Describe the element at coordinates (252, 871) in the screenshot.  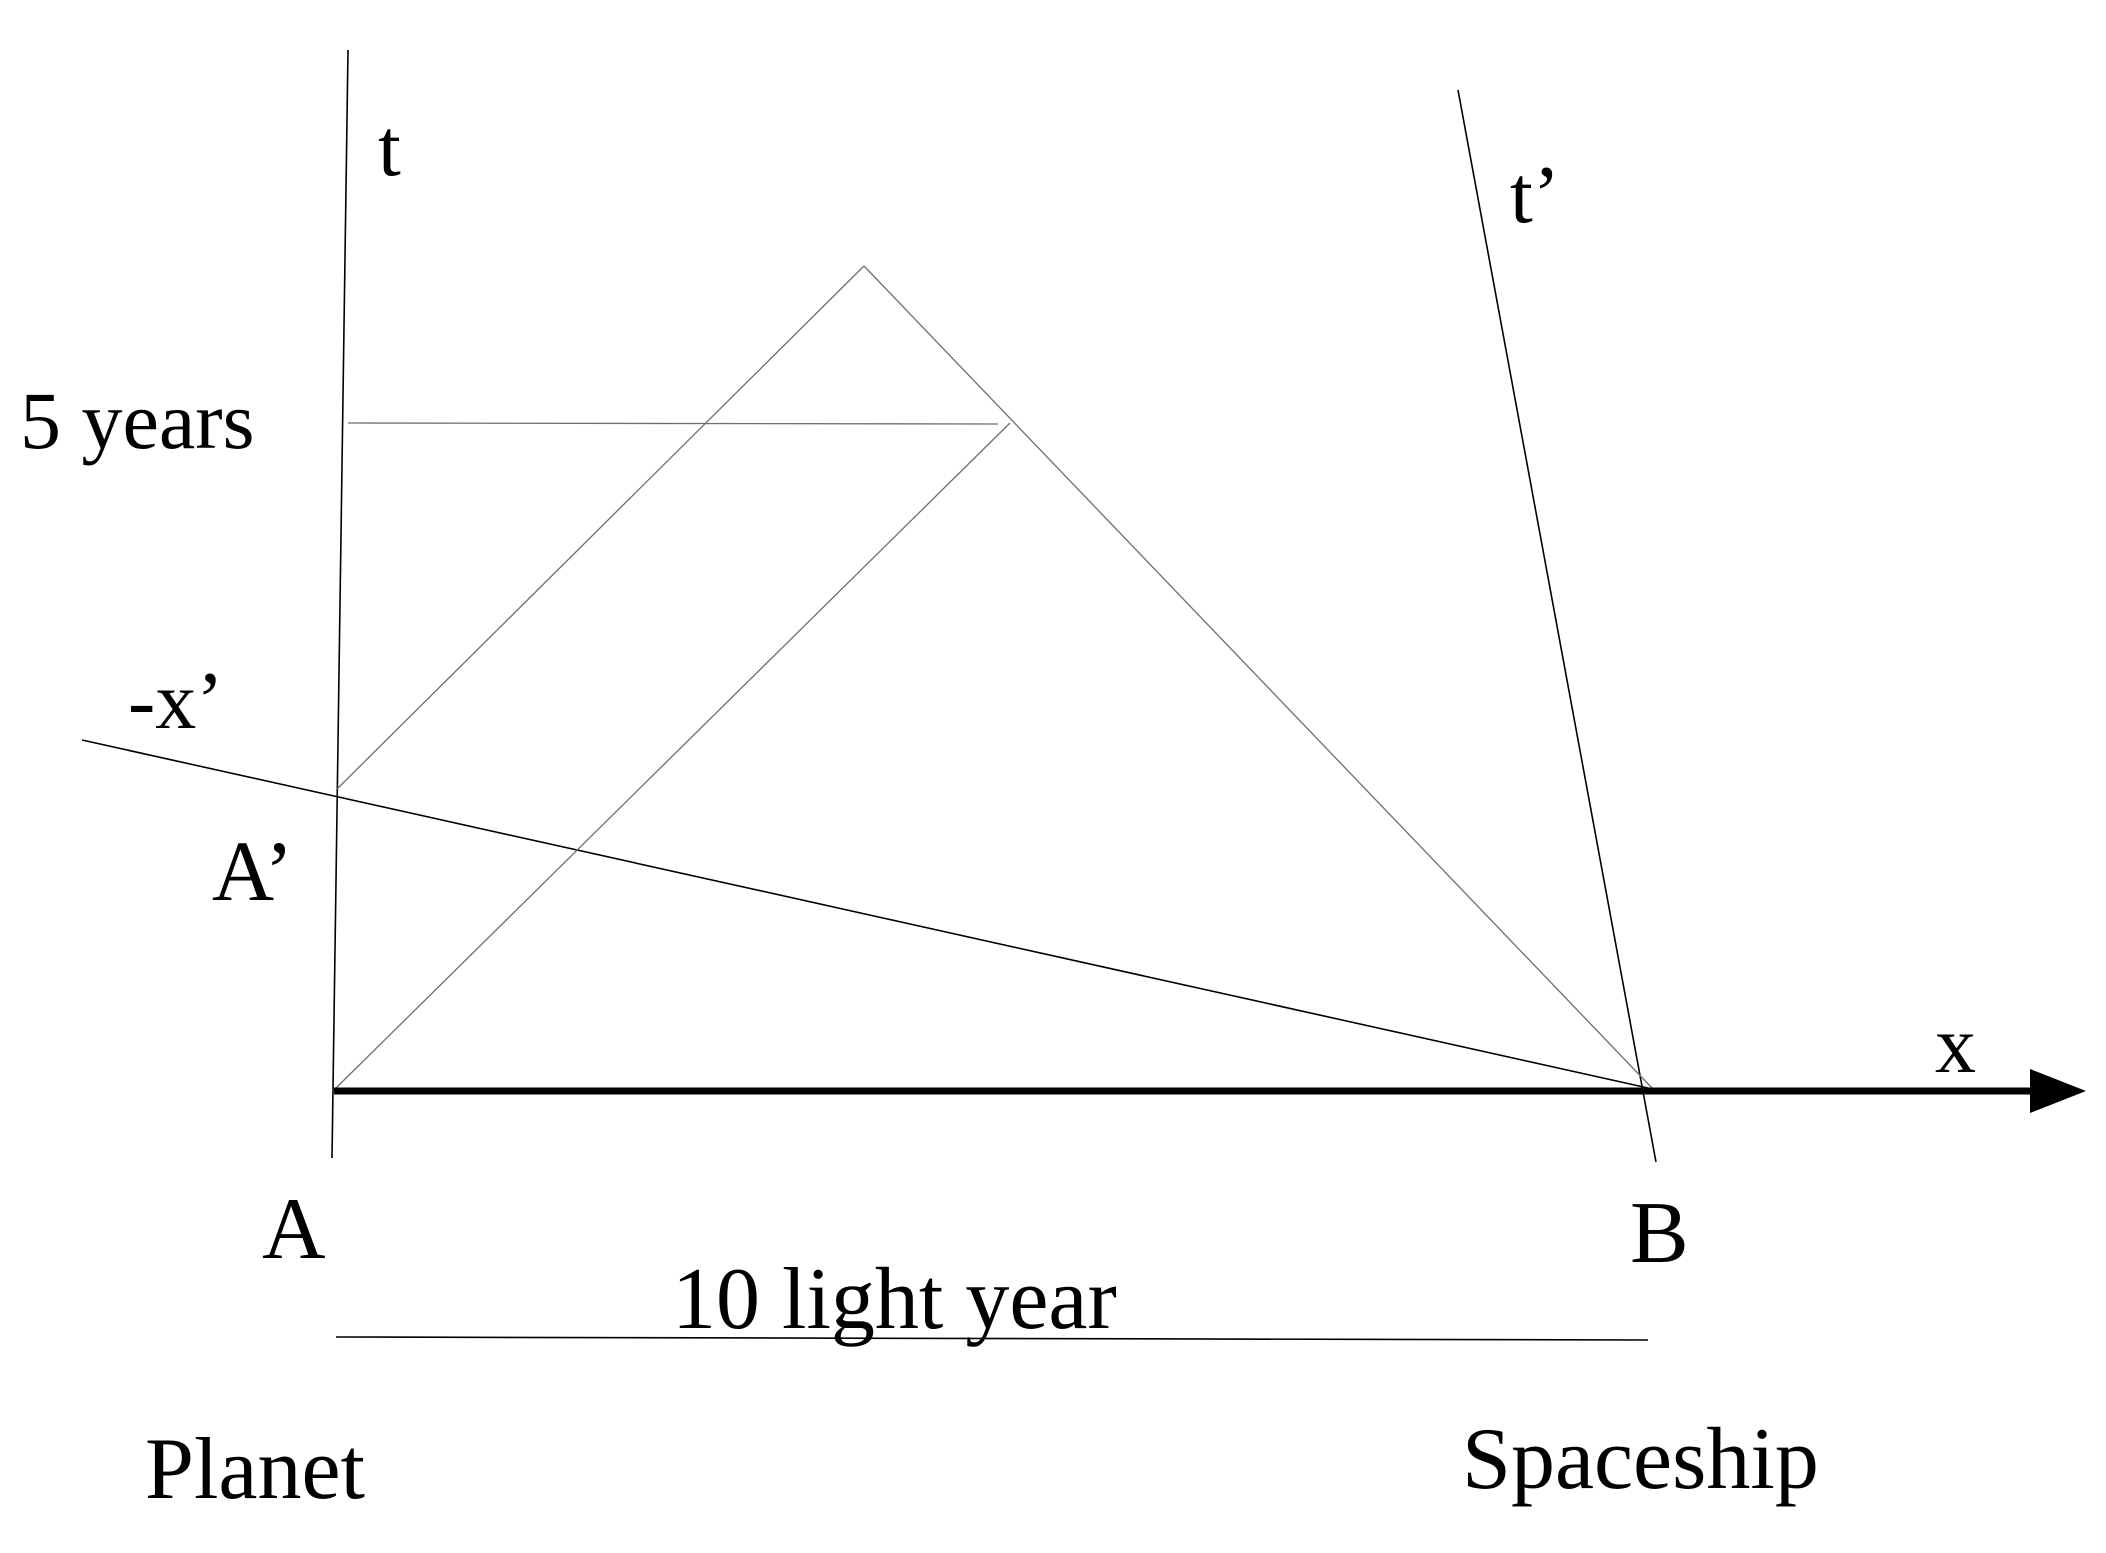
I see `point-a-prime-label: A’` at that location.